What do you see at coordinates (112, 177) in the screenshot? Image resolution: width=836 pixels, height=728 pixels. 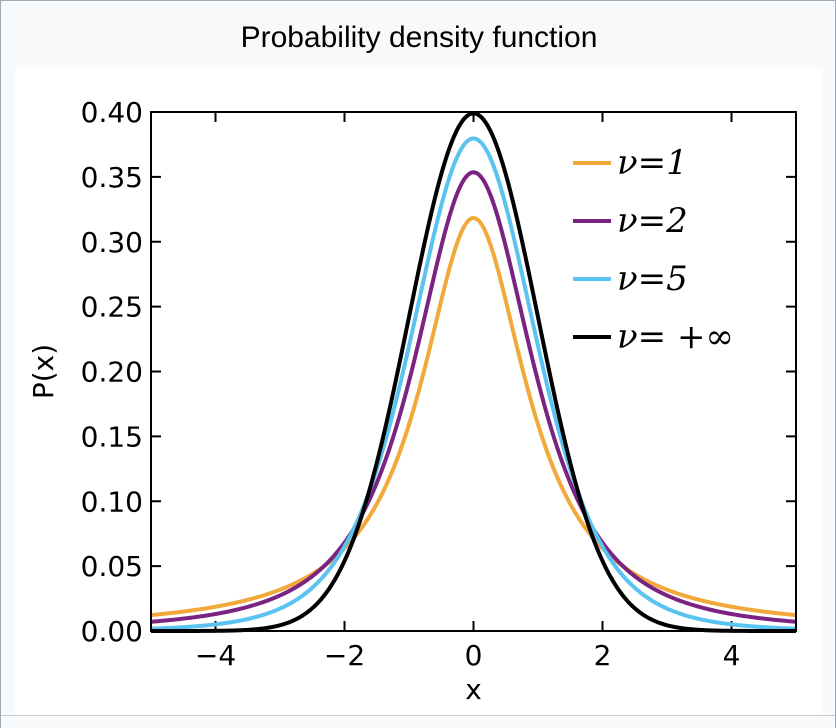 I see `y-tick-label: 0.35` at bounding box center [112, 177].